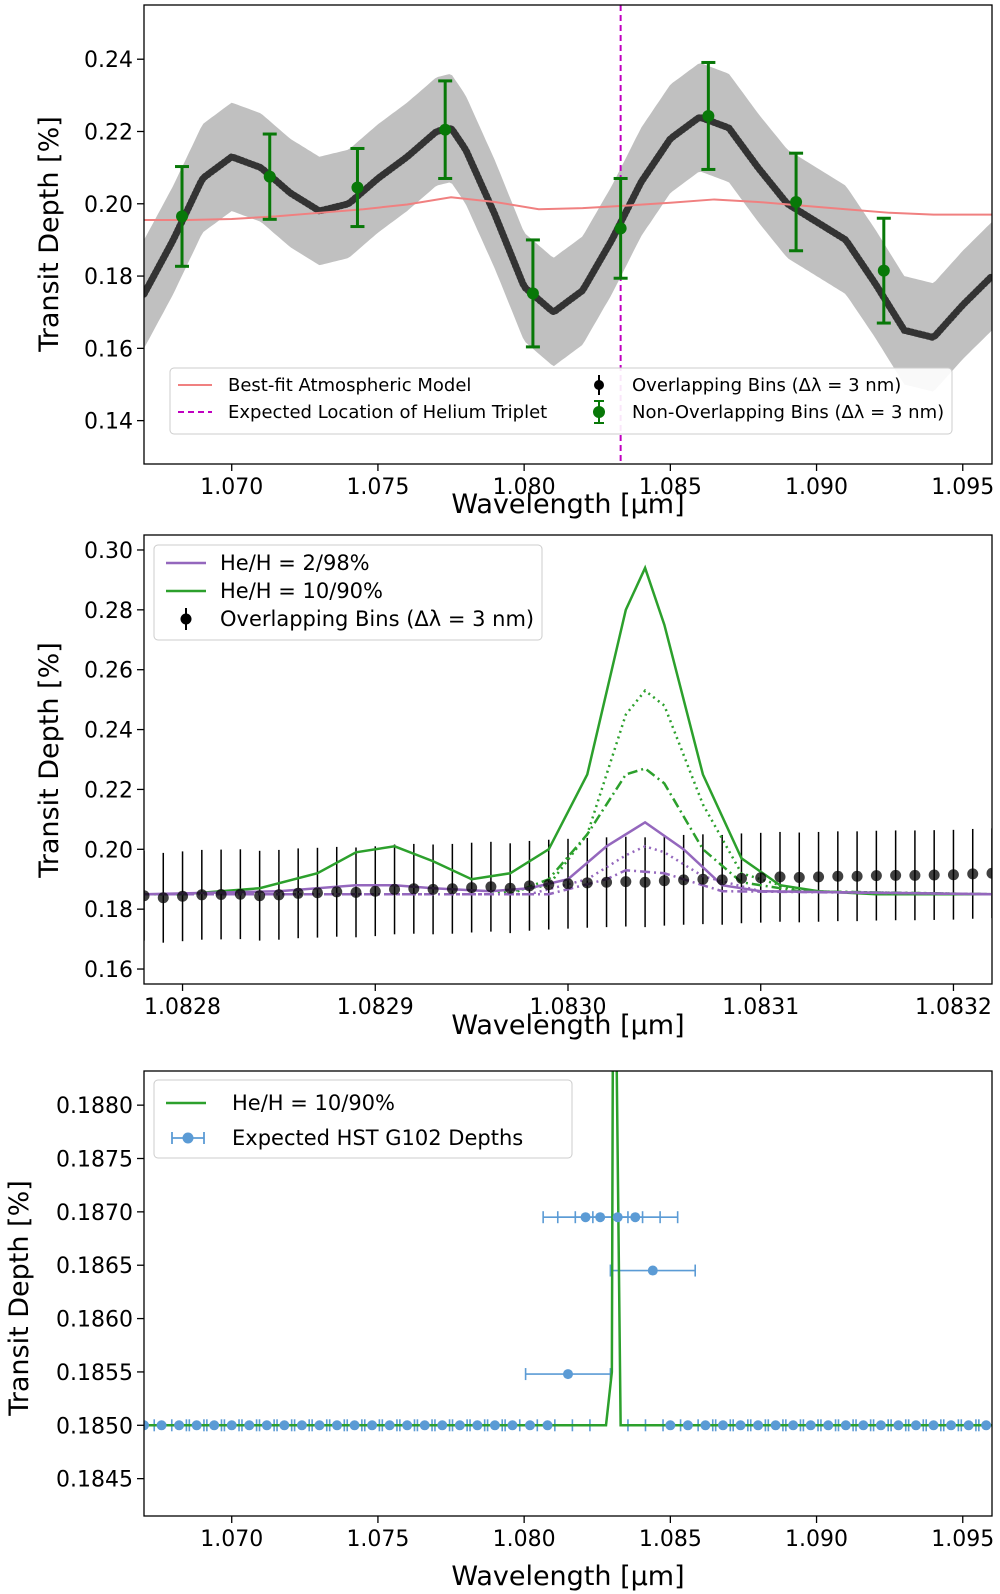  What do you see at coordinates (19, 1298) in the screenshot?
I see `panel-bottom-ylabel: Transit Depth [%]` at bounding box center [19, 1298].